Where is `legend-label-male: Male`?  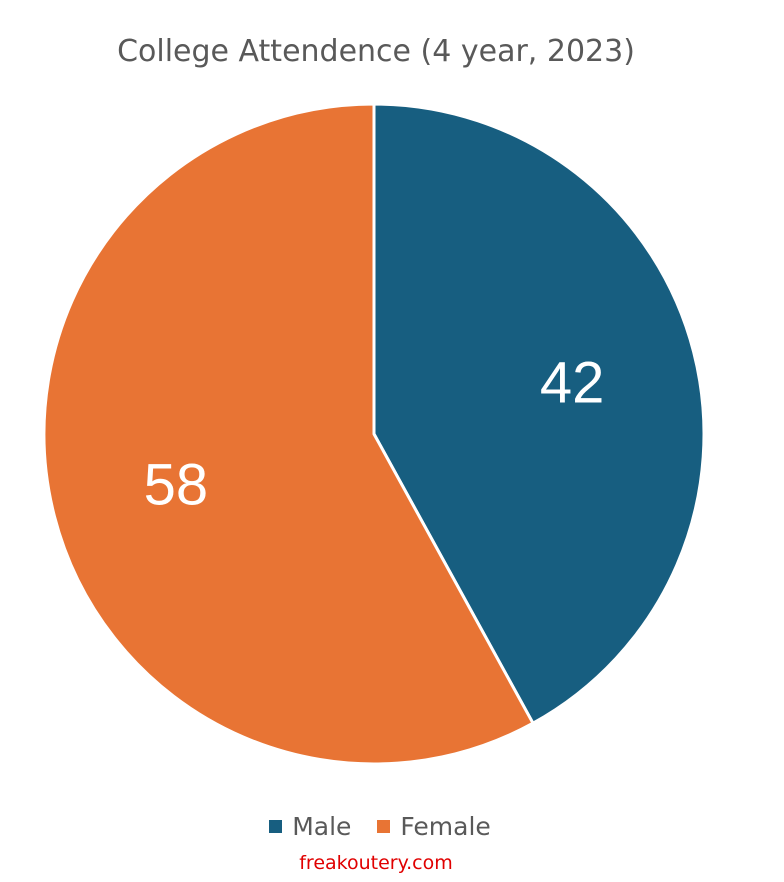 legend-label-male: Male is located at coordinates (322, 826).